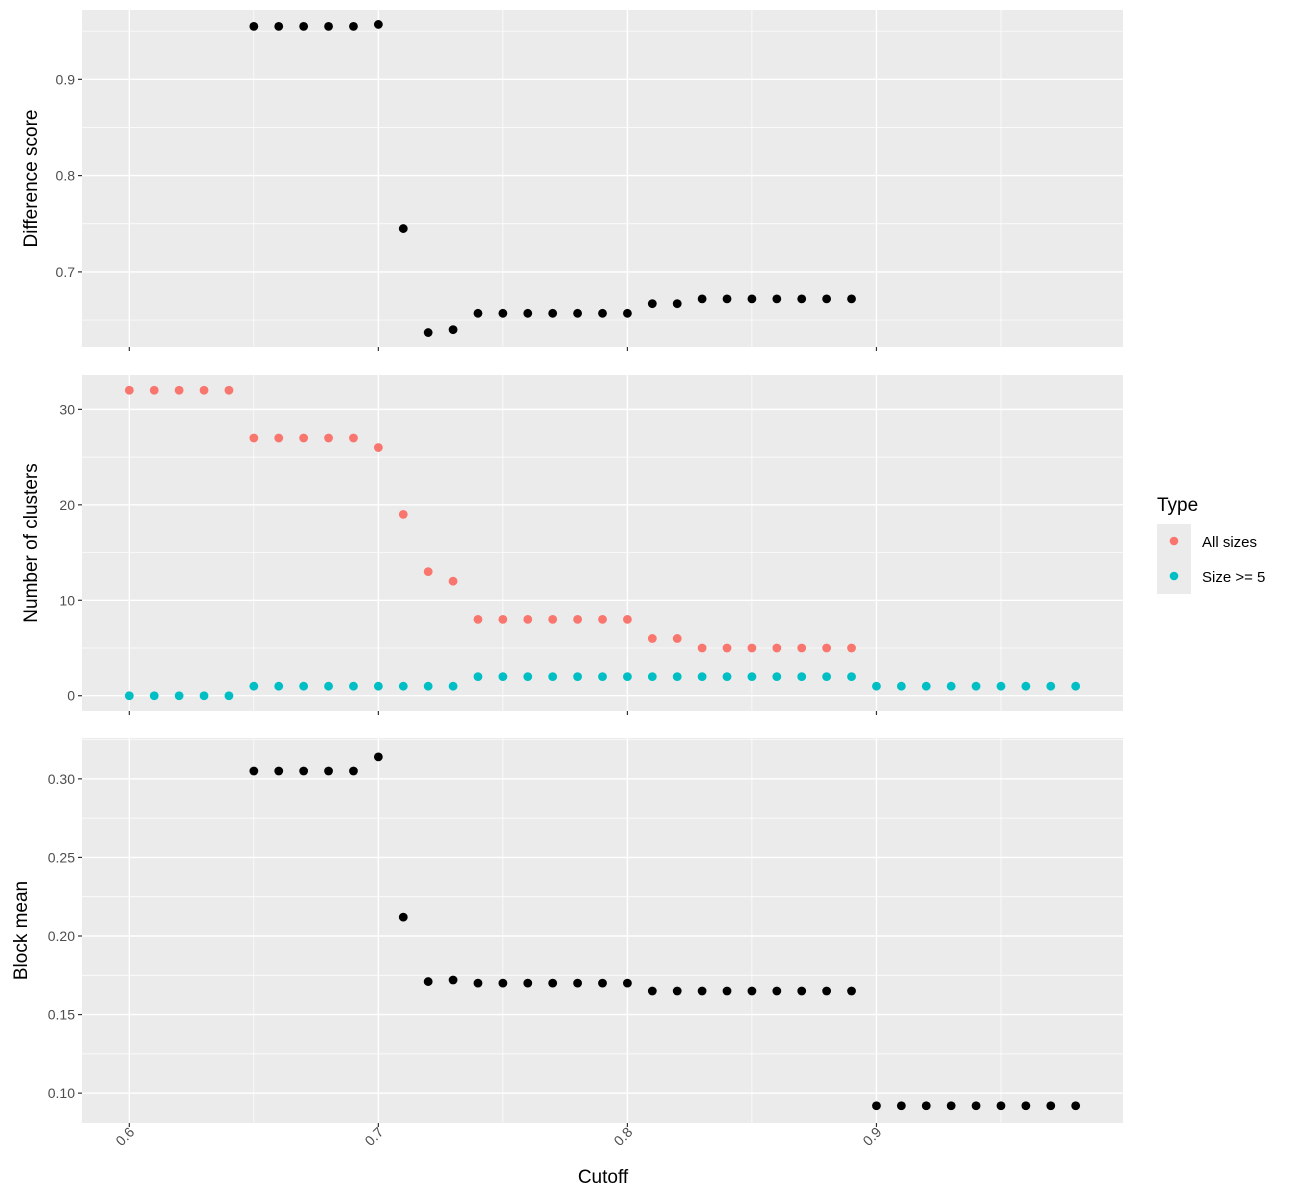 The width and height of the screenshot is (1300, 1200). Describe the element at coordinates (61, 1093) in the screenshot. I see `y-tick-label: 0.10` at that location.